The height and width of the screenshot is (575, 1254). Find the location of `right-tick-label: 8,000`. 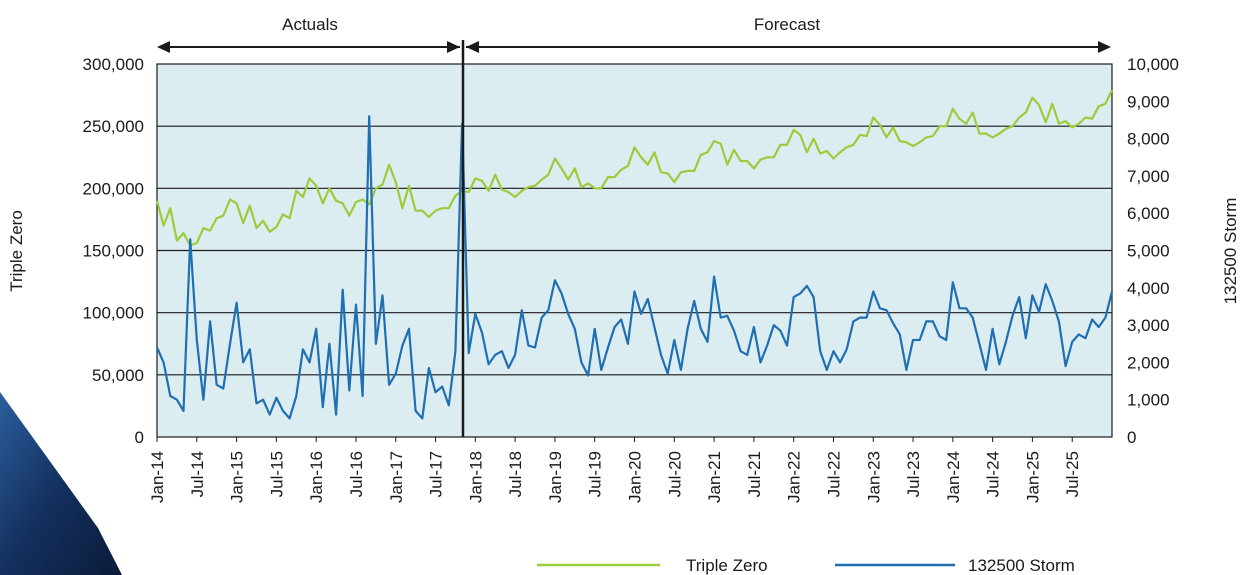

right-tick-label: 8,000 is located at coordinates (1148, 139).